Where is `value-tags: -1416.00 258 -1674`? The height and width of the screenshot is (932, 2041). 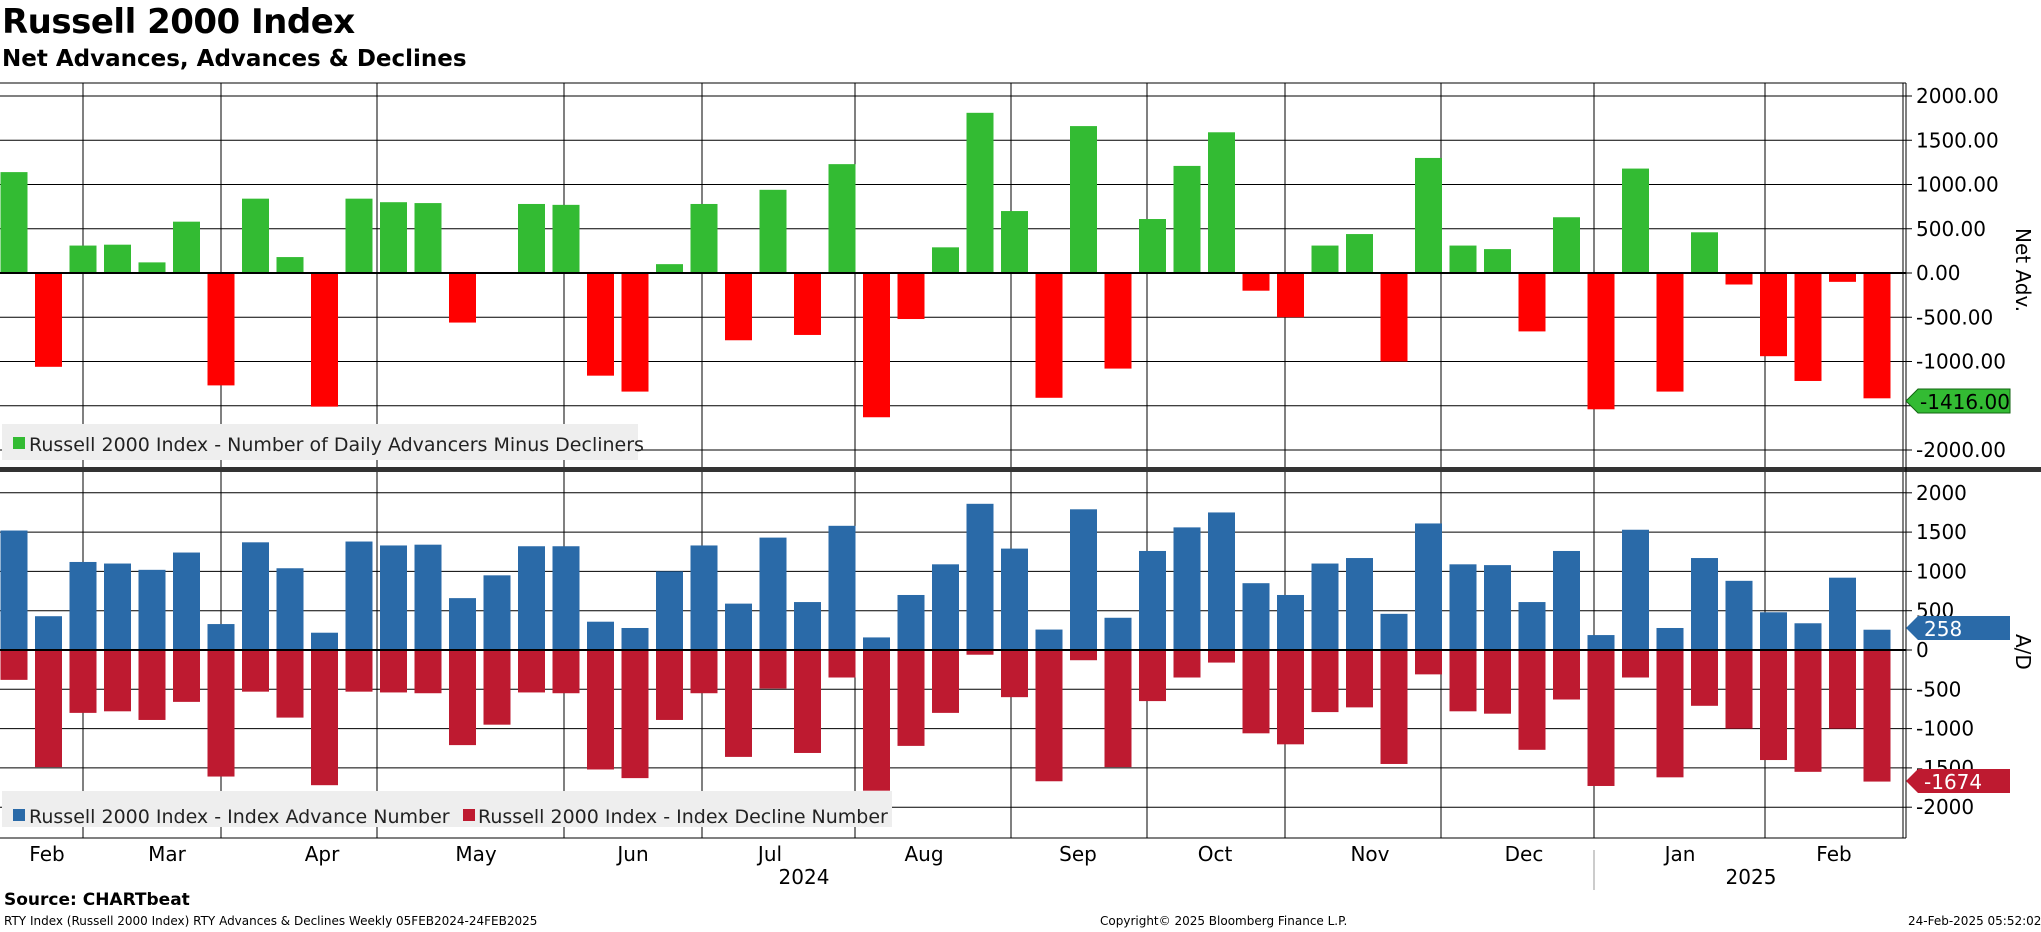
value-tags: -1416.00 258 -1674 is located at coordinates (1958, 591).